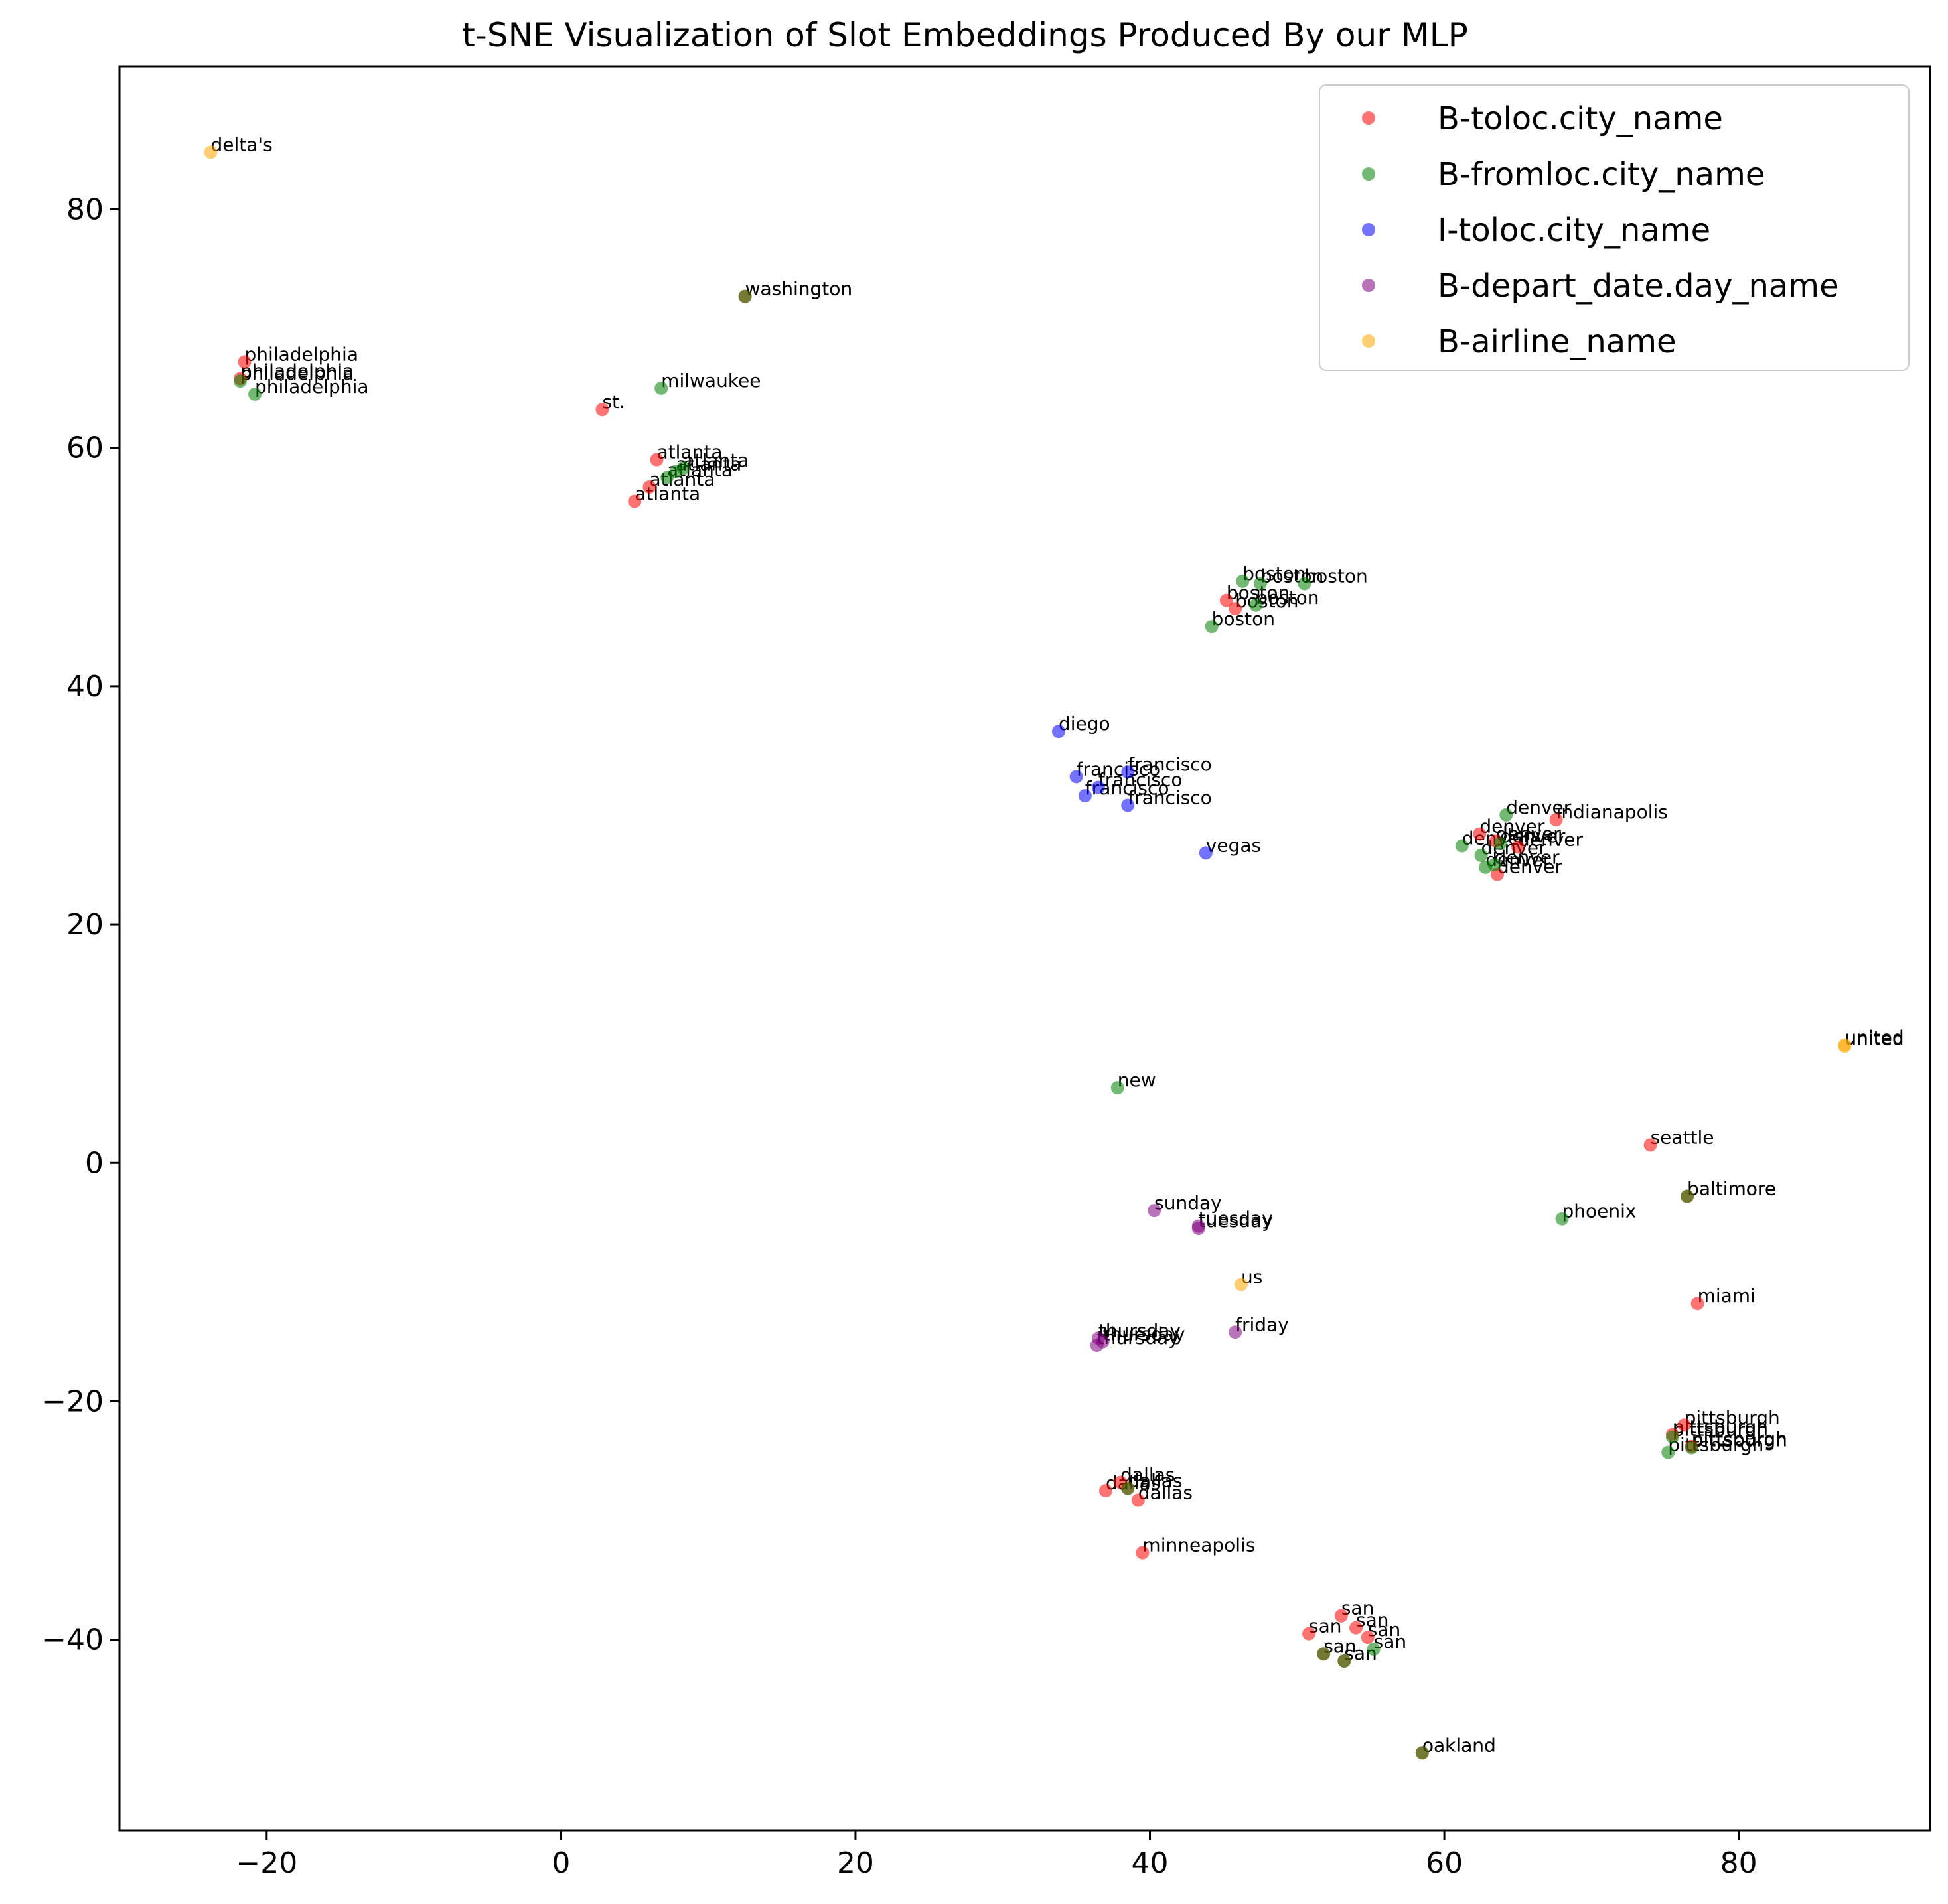 The width and height of the screenshot is (1948, 1904). I want to click on point-label: dallas, so click(1165, 1493).